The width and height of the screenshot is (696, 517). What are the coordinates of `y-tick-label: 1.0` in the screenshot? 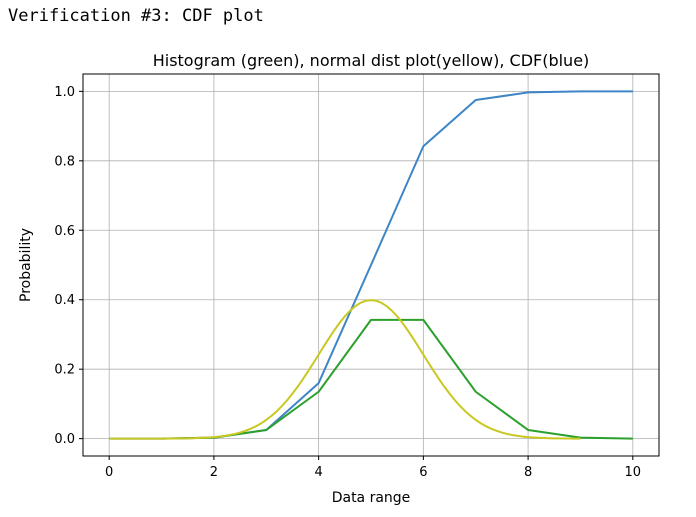 It's located at (64, 92).